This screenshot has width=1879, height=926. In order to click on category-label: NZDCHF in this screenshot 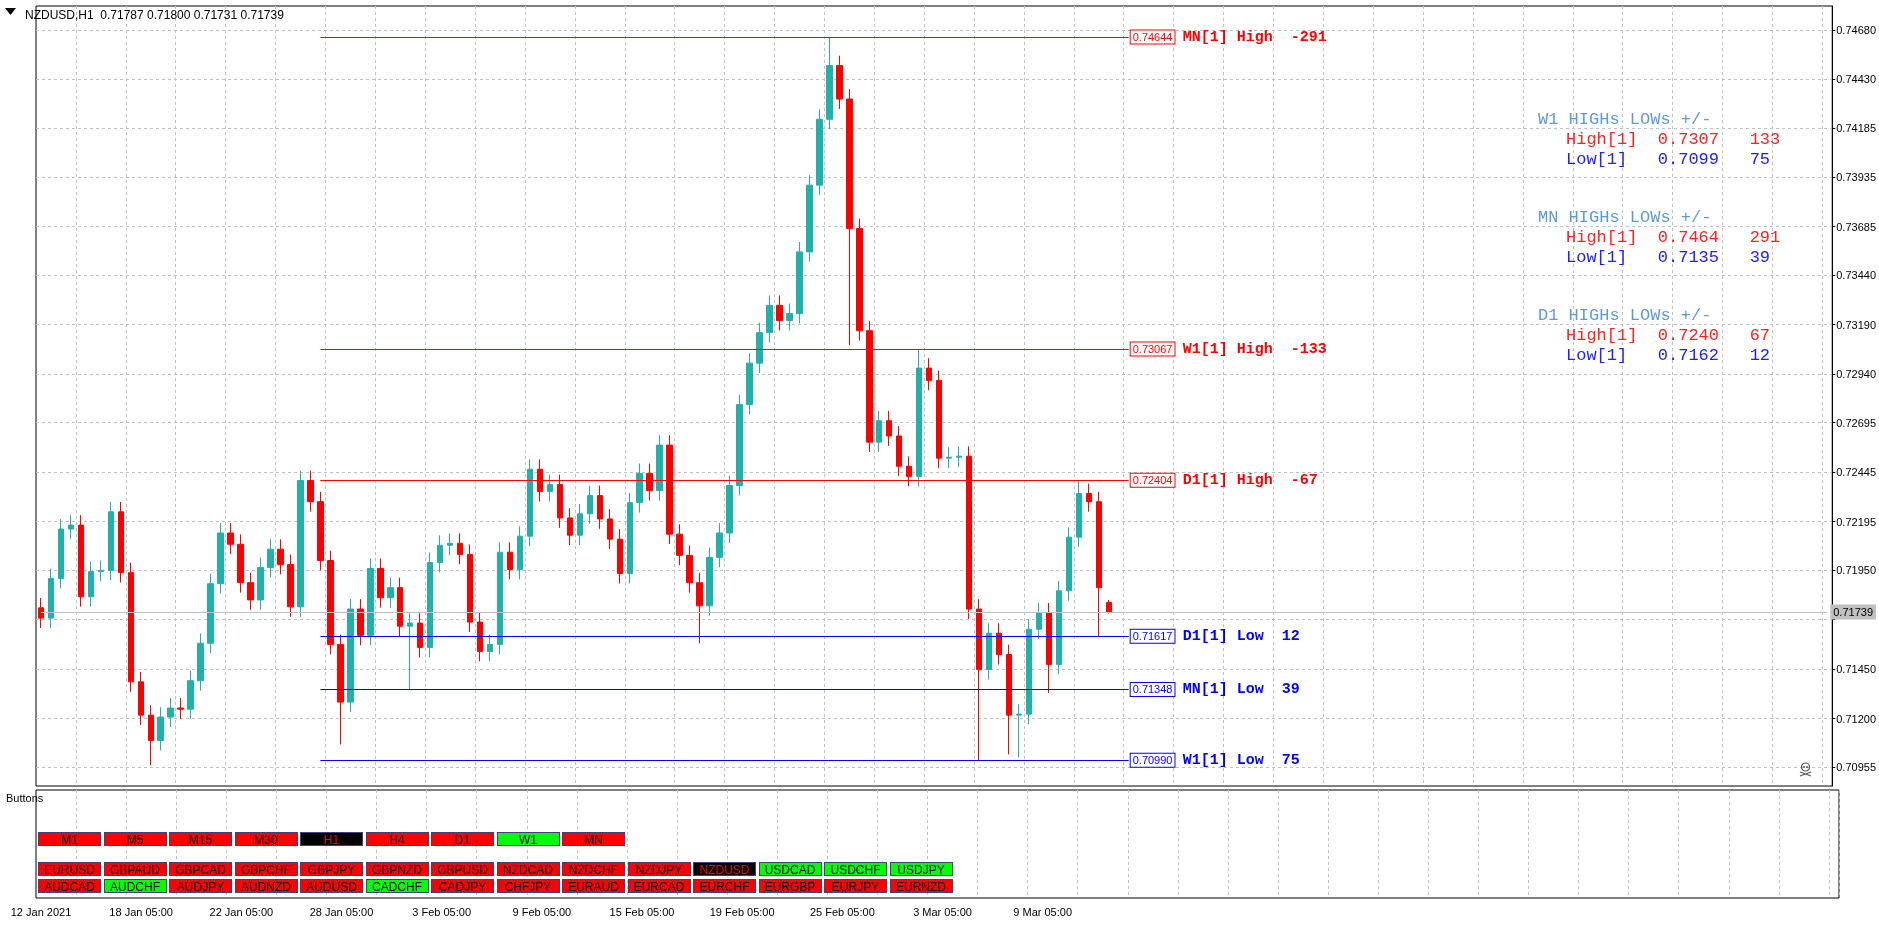, I will do `click(593, 869)`.